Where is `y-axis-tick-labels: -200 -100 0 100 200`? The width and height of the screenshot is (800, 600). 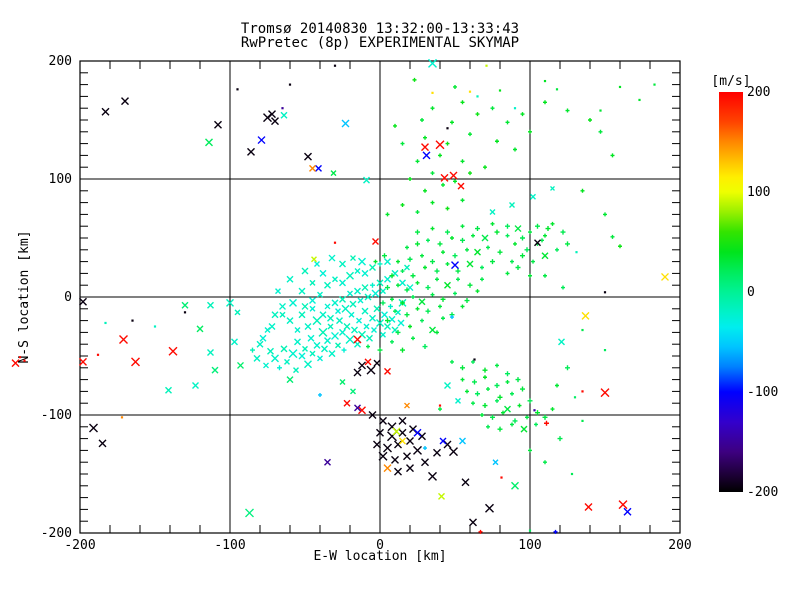
y-axis-tick-labels: -200 -100 0 100 200 is located at coordinates (56, 297).